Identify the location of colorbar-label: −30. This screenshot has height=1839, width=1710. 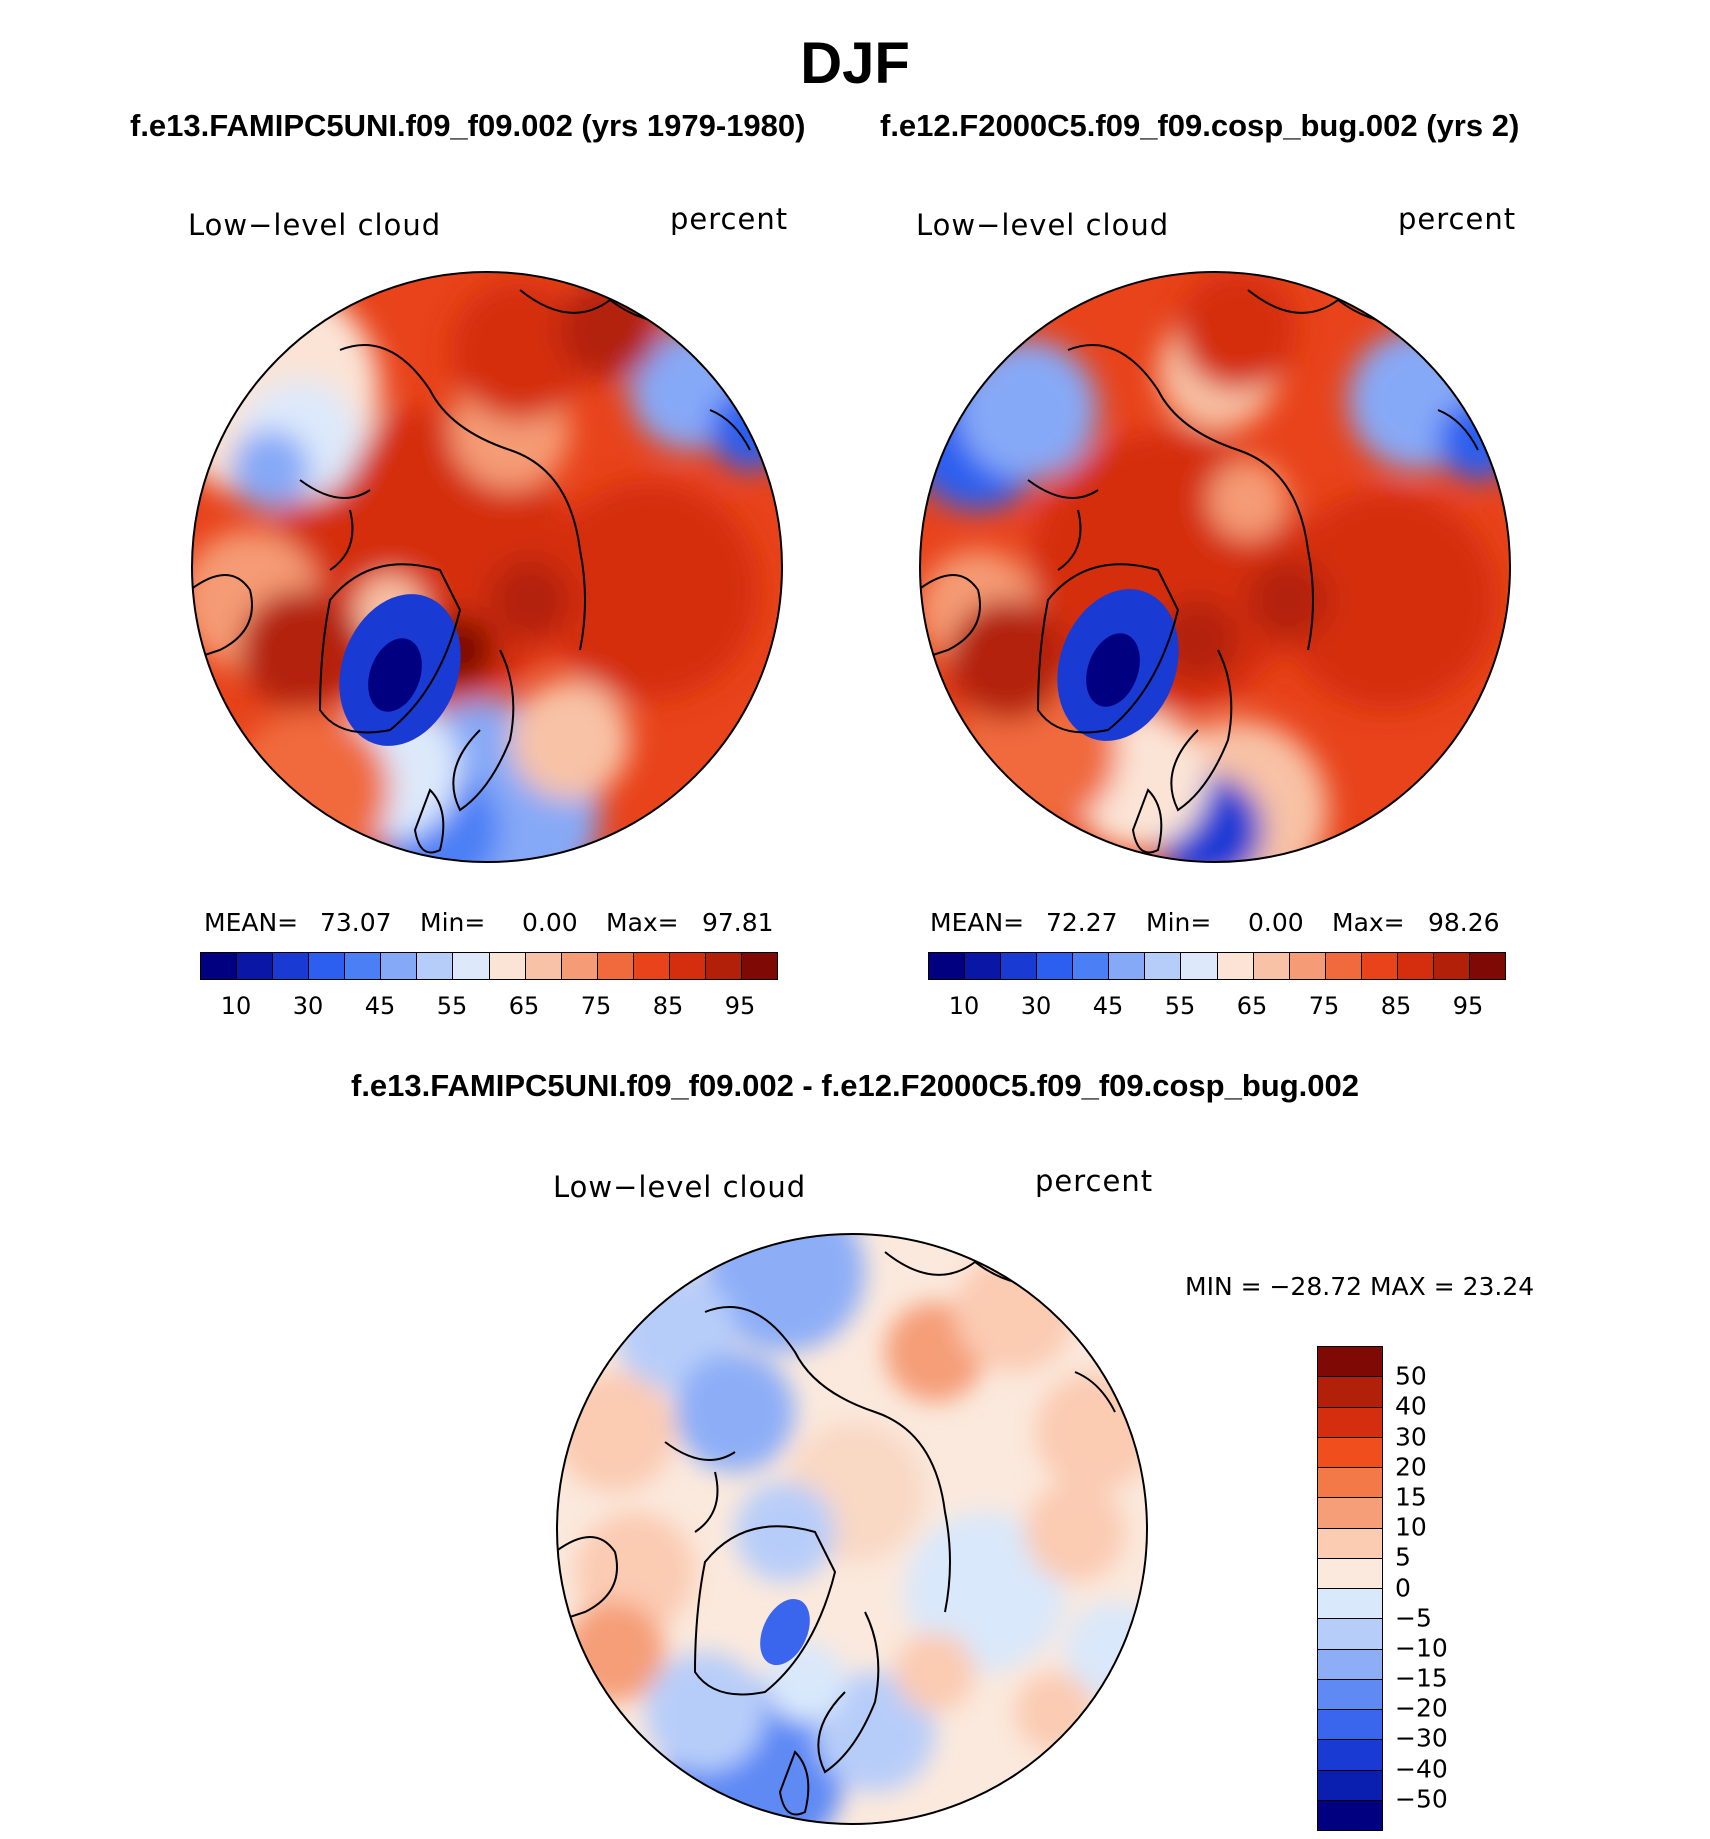
(1421, 1738).